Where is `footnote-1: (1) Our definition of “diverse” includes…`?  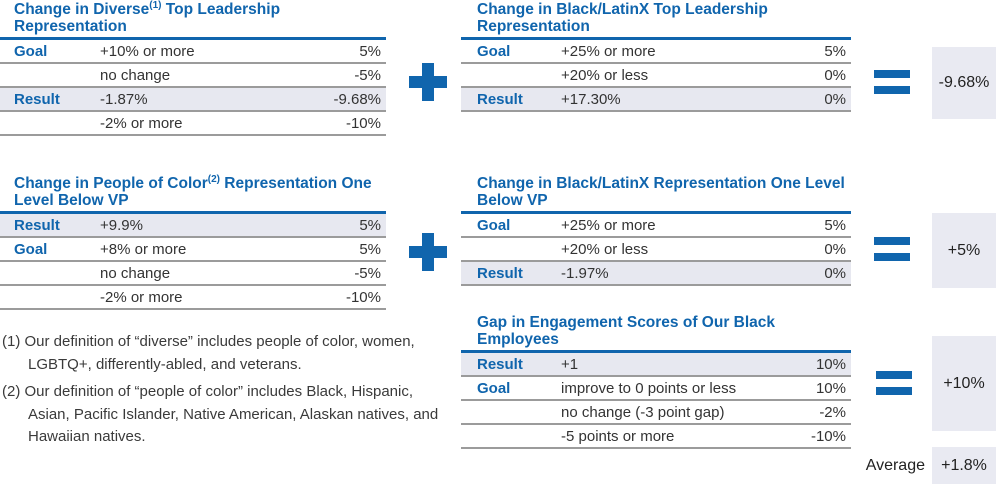
footnote-1: (1) Our definition of “diverse” includes… is located at coordinates (208, 353).